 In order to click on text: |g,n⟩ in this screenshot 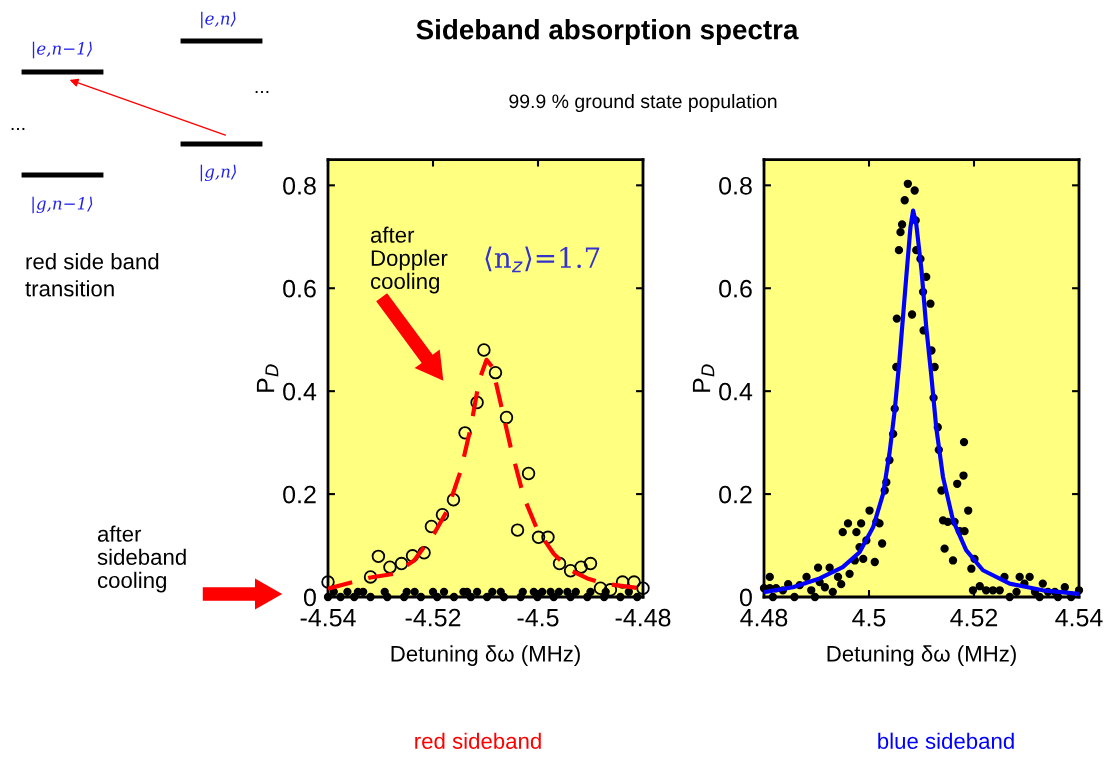, I will do `click(218, 173)`.